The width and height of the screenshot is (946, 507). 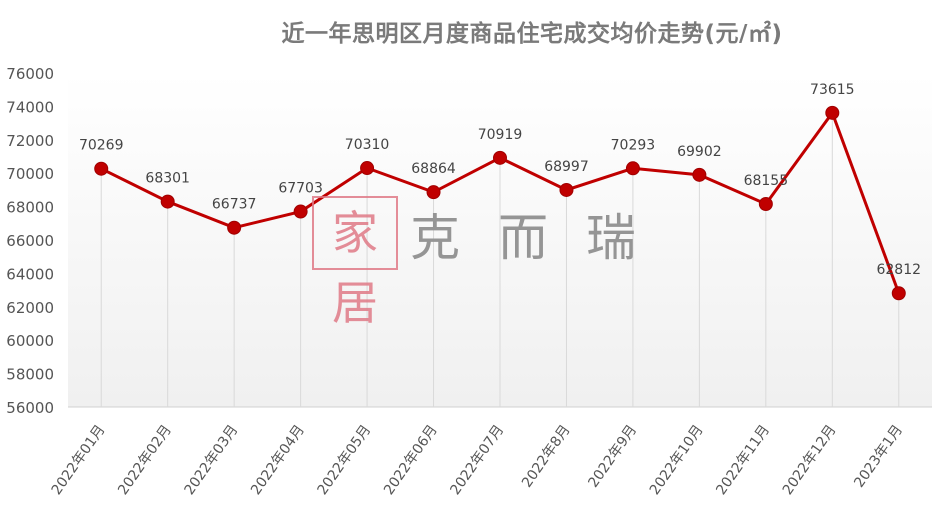 What do you see at coordinates (433, 169) in the screenshot?
I see `data-label: 68864` at bounding box center [433, 169].